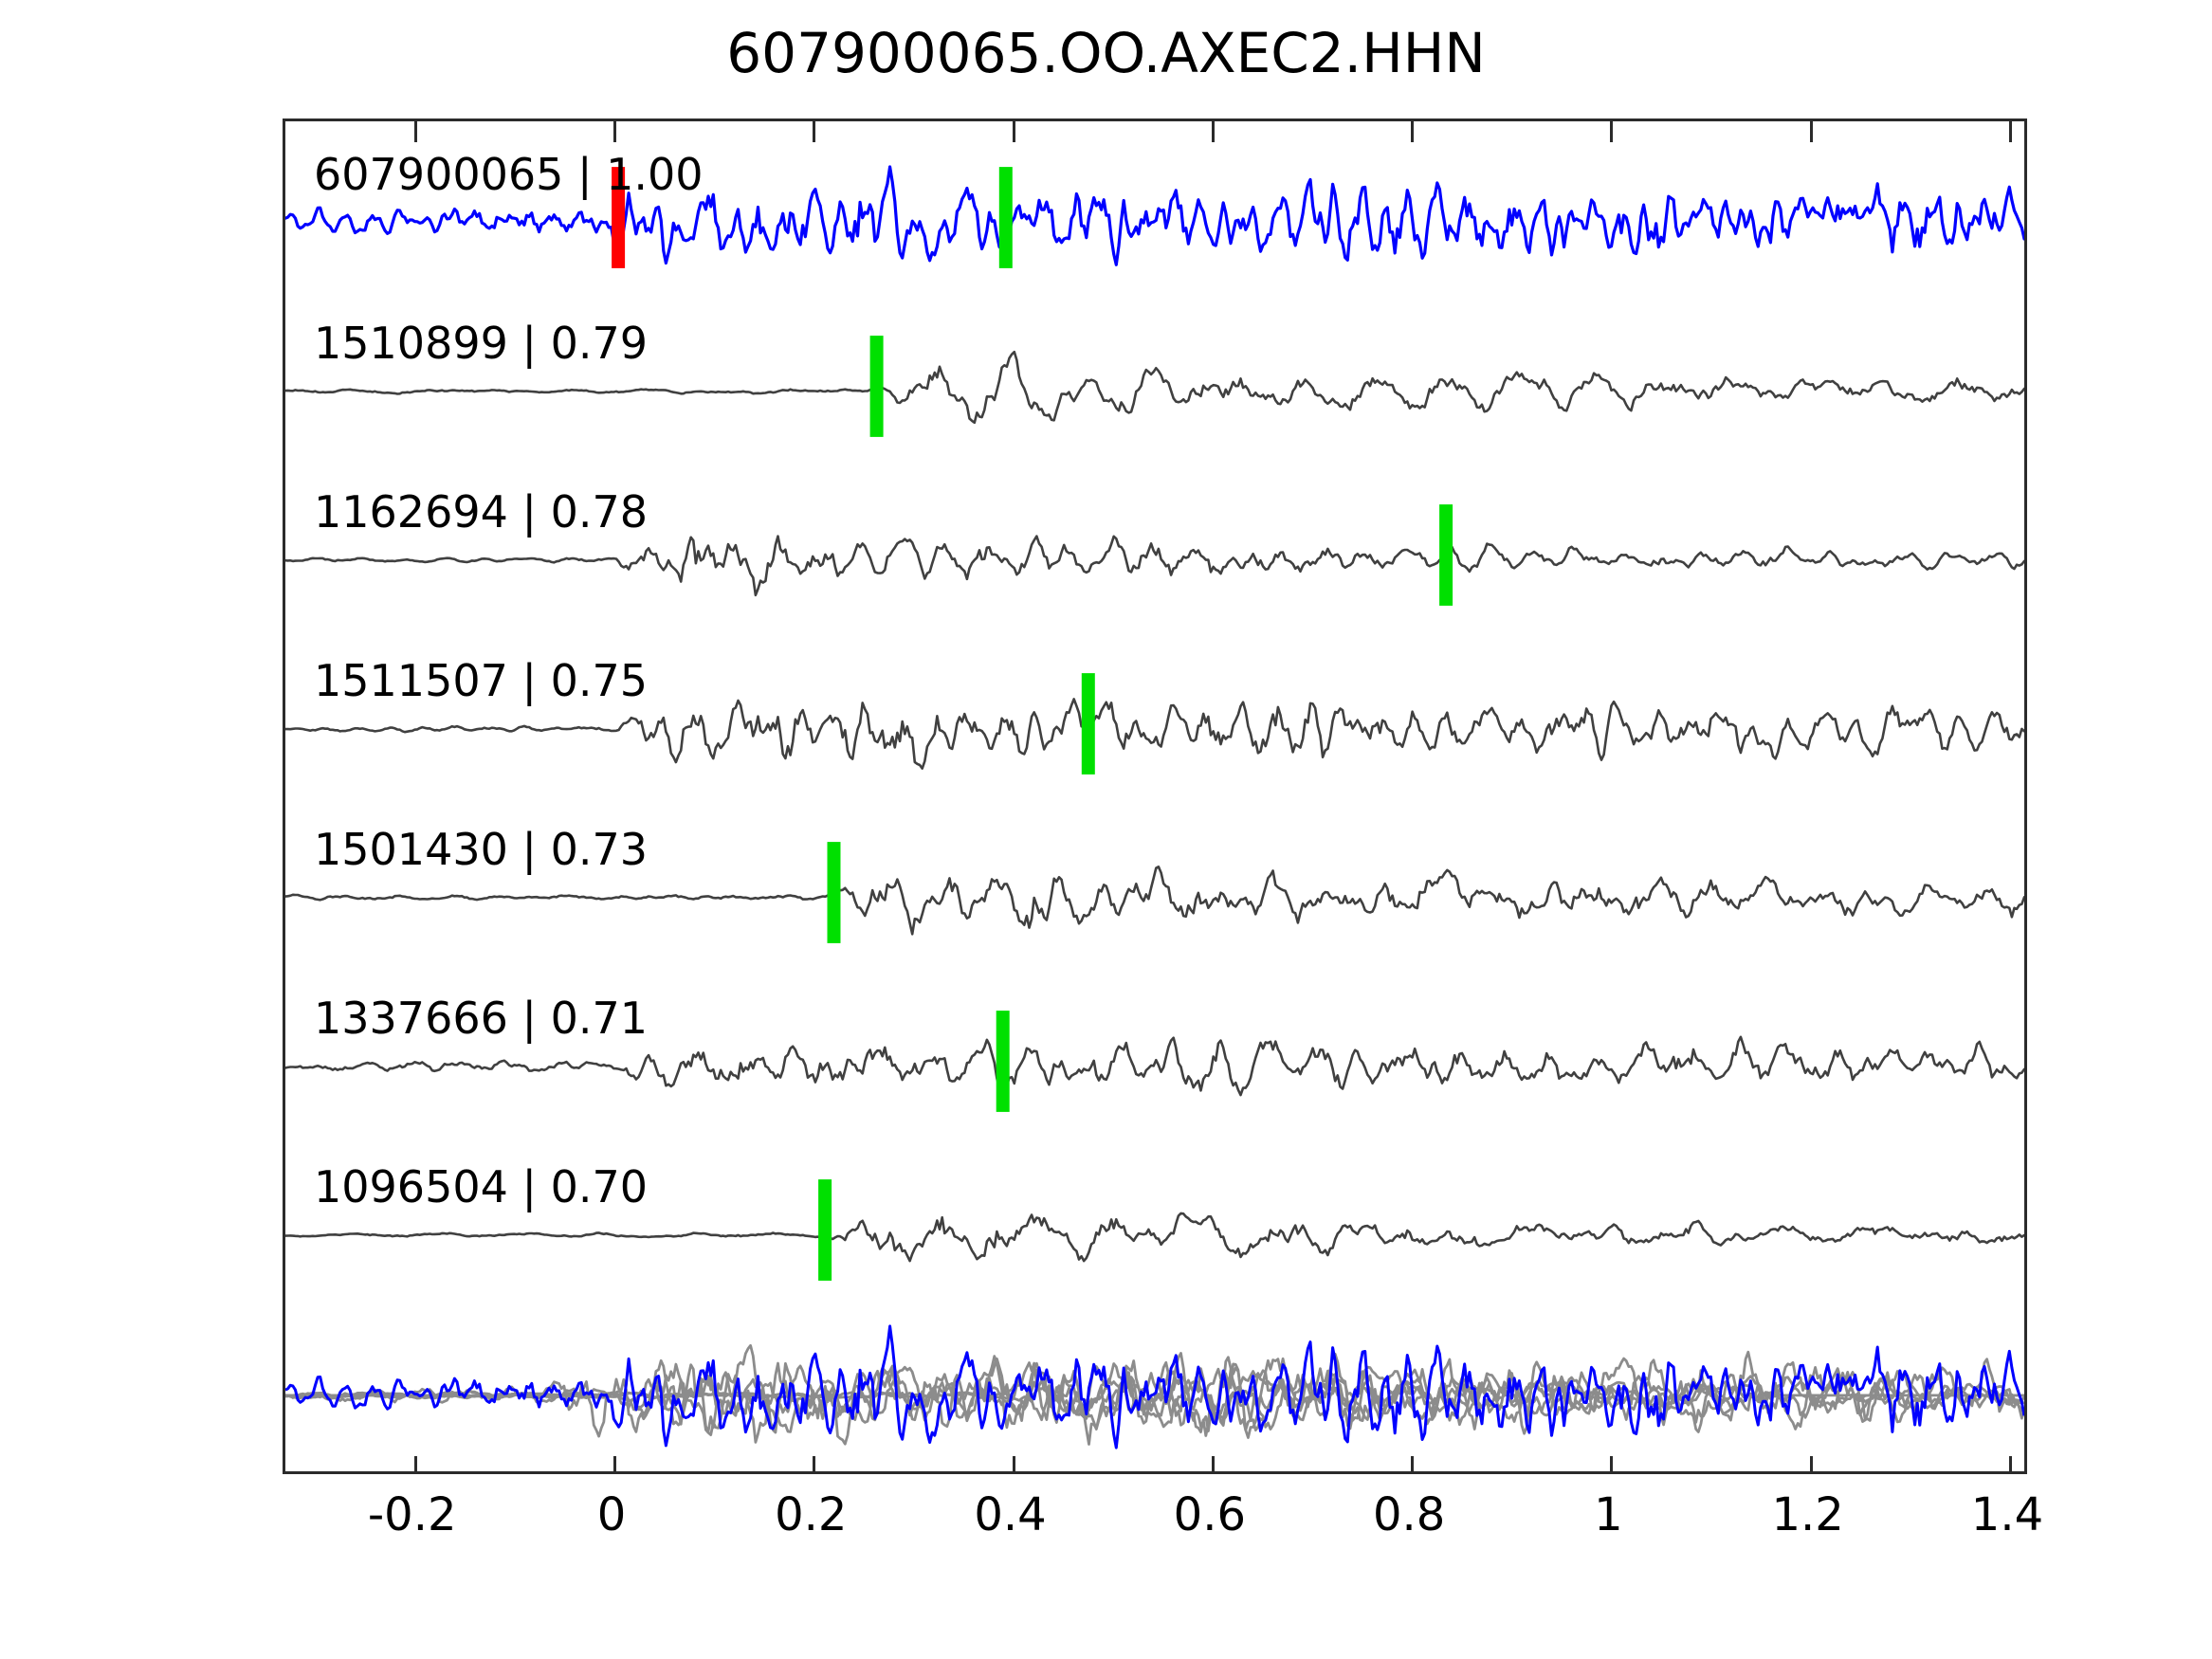  Describe the element at coordinates (481, 849) in the screenshot. I see `trace-label-1501430: 1501430 | 0.73` at that location.